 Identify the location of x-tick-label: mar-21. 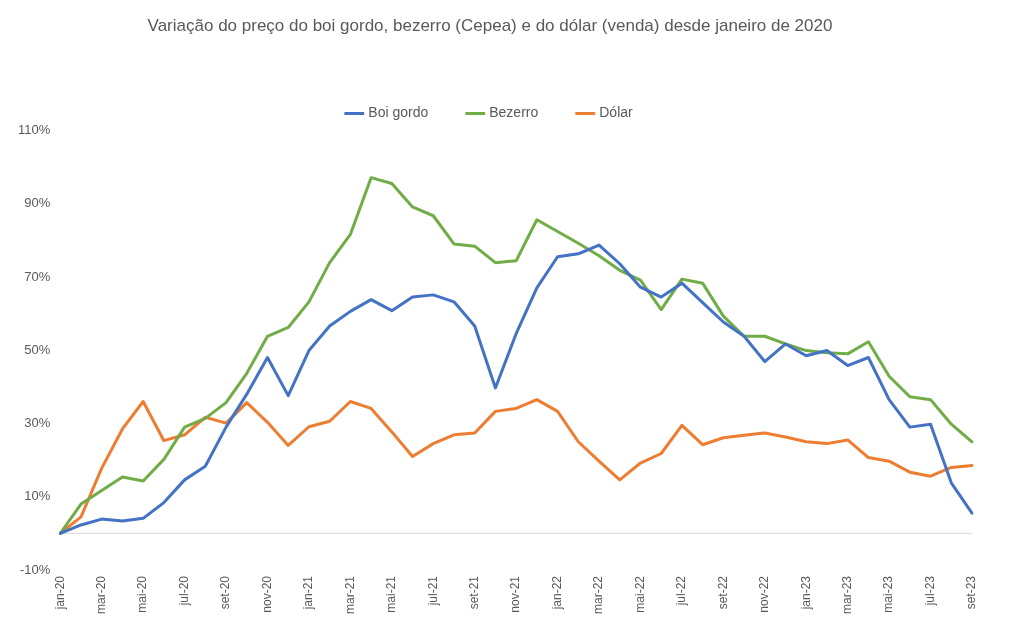
(349, 595).